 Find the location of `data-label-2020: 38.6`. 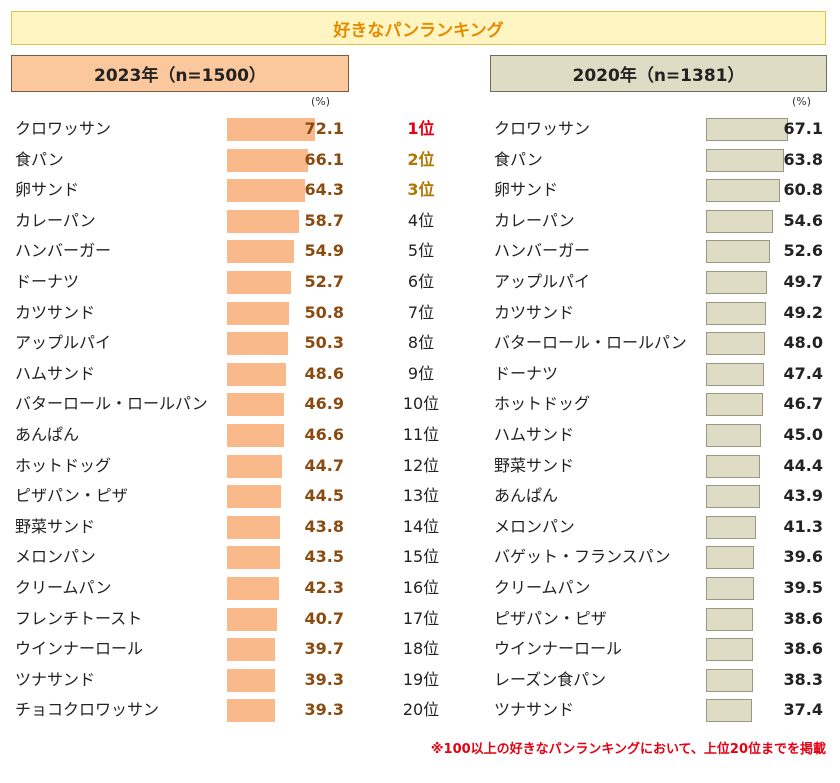

data-label-2020: 38.6 is located at coordinates (803, 618).